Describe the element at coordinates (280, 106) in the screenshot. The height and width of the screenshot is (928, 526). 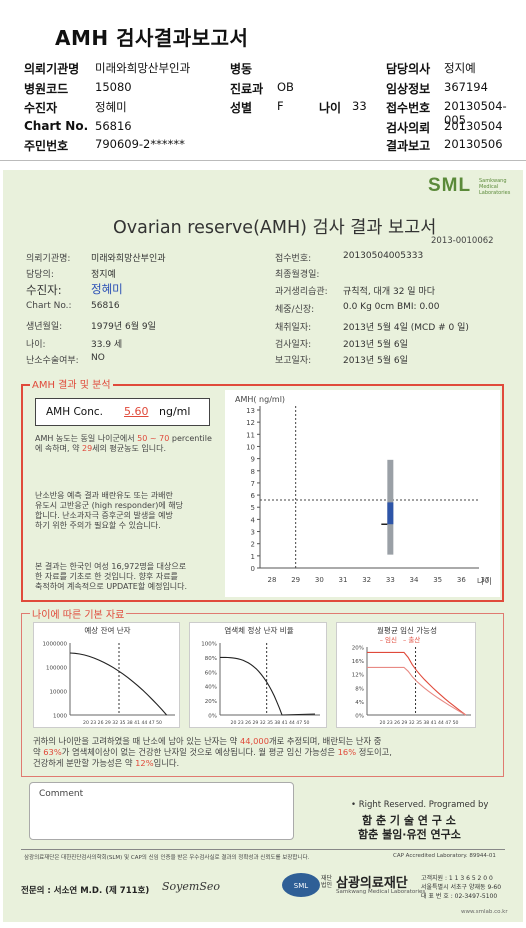
I see `sex-value: F` at that location.